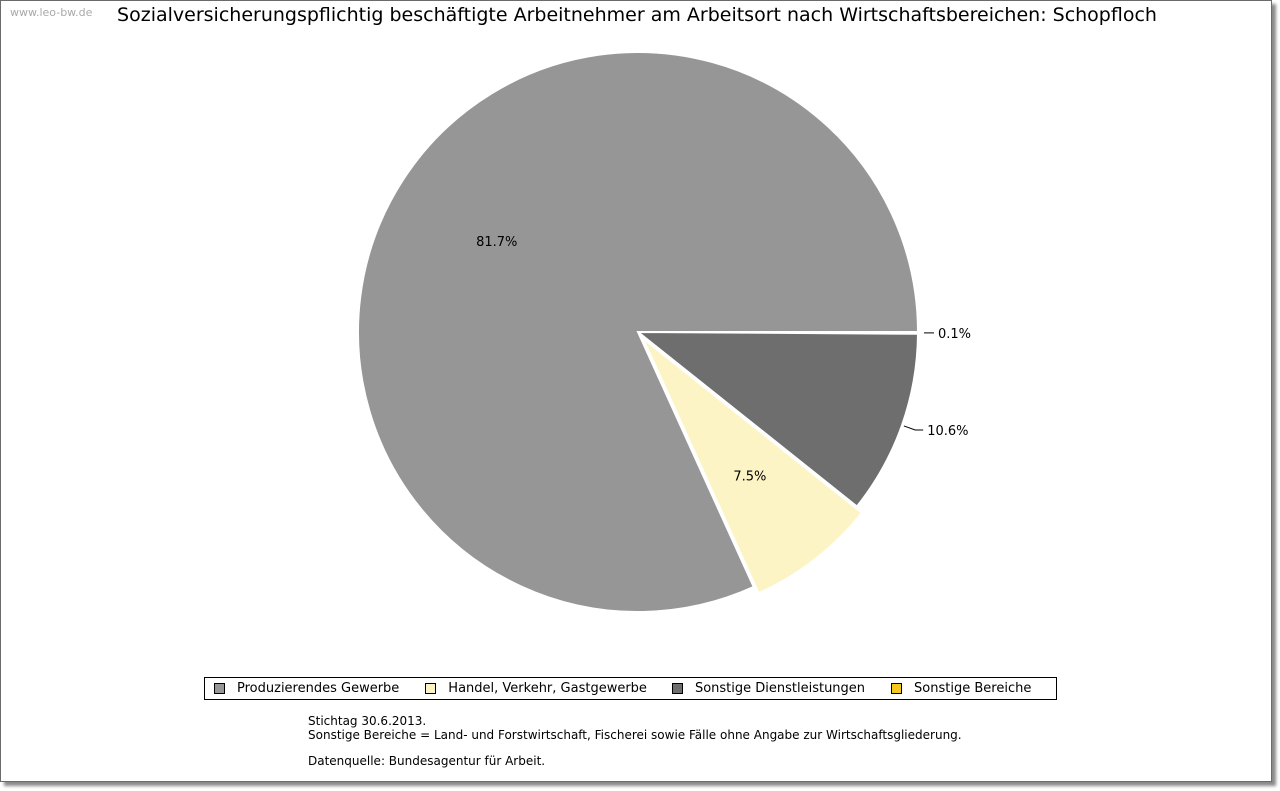 Image resolution: width=1280 pixels, height=791 pixels. Describe the element at coordinates (427, 761) in the screenshot. I see `footnote-source: Datenquelle: Bundesagentur für Arbeit.` at that location.